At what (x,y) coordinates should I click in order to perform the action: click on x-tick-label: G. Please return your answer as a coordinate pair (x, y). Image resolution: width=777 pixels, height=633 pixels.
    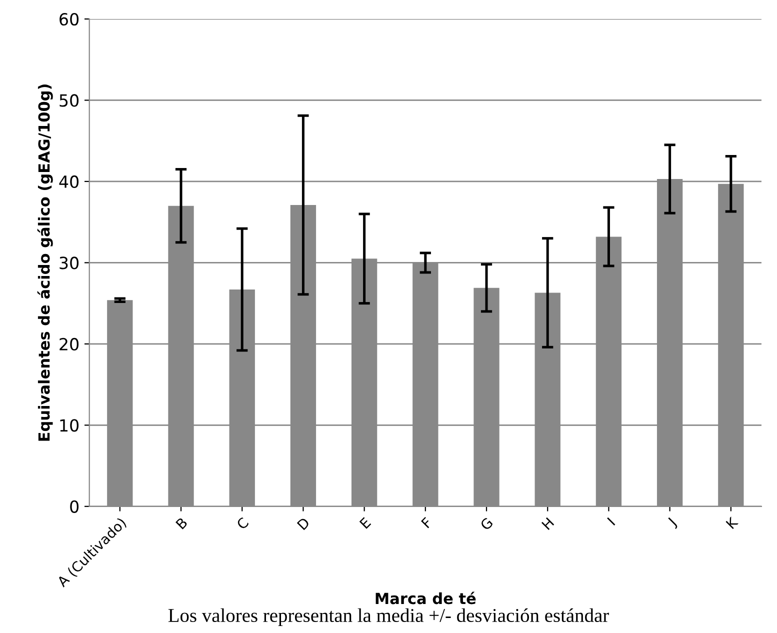
    Looking at the image, I should click on (487, 524).